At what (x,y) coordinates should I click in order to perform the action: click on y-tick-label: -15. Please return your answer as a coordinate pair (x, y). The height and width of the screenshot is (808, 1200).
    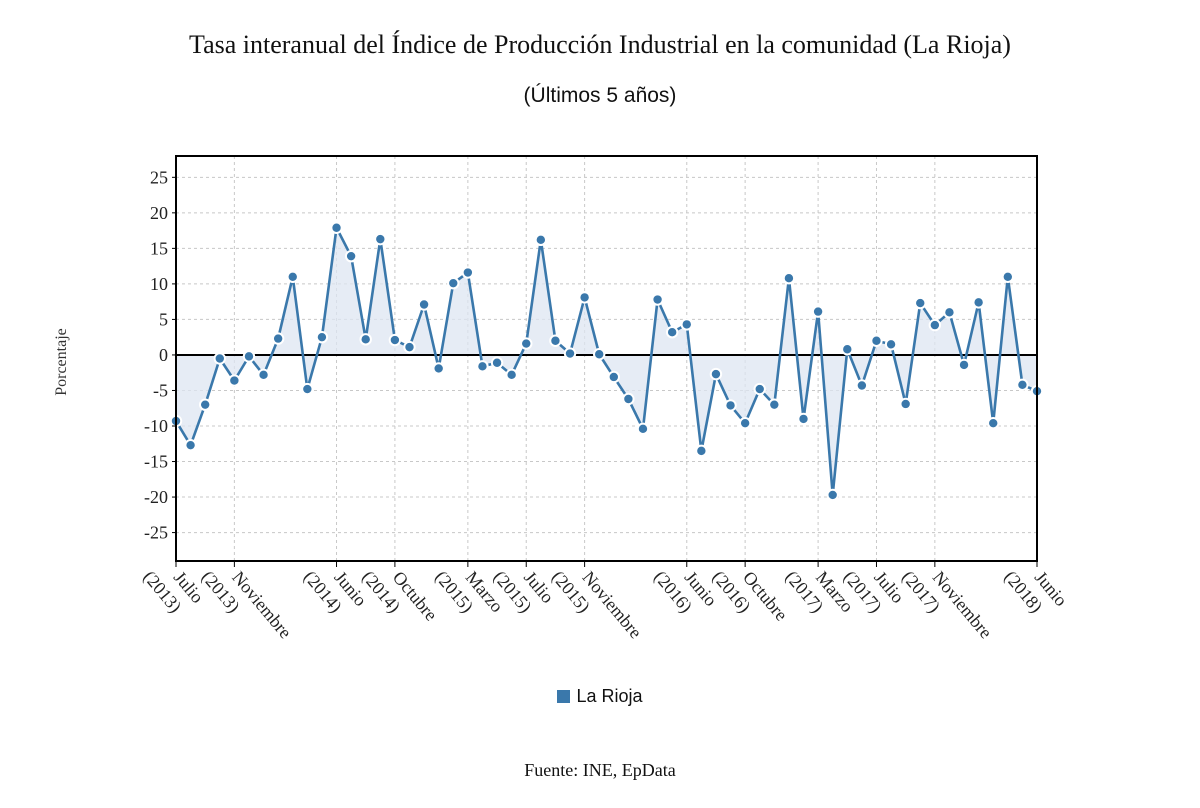
    Looking at the image, I should click on (156, 462).